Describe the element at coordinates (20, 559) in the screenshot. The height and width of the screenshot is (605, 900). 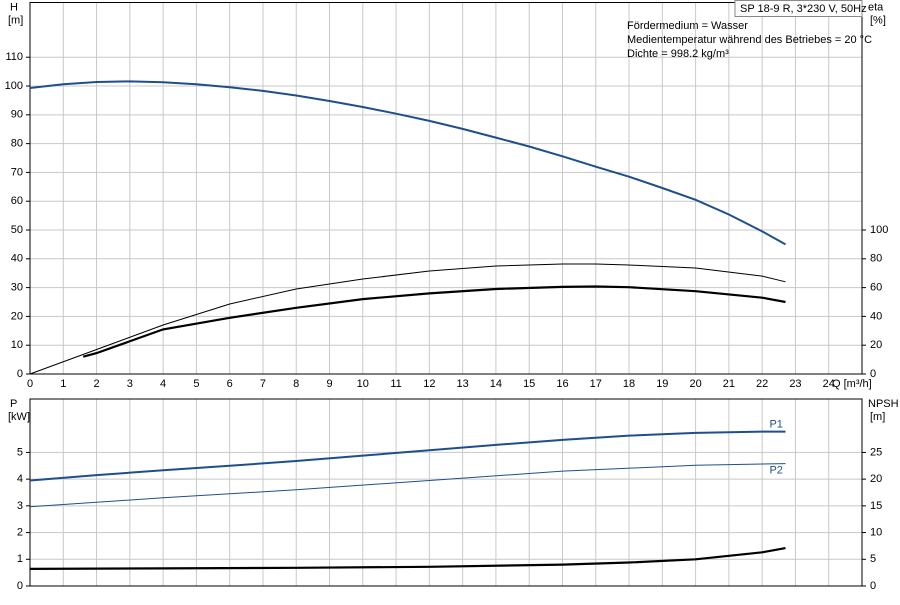
I see `y-tick-label: 1` at that location.